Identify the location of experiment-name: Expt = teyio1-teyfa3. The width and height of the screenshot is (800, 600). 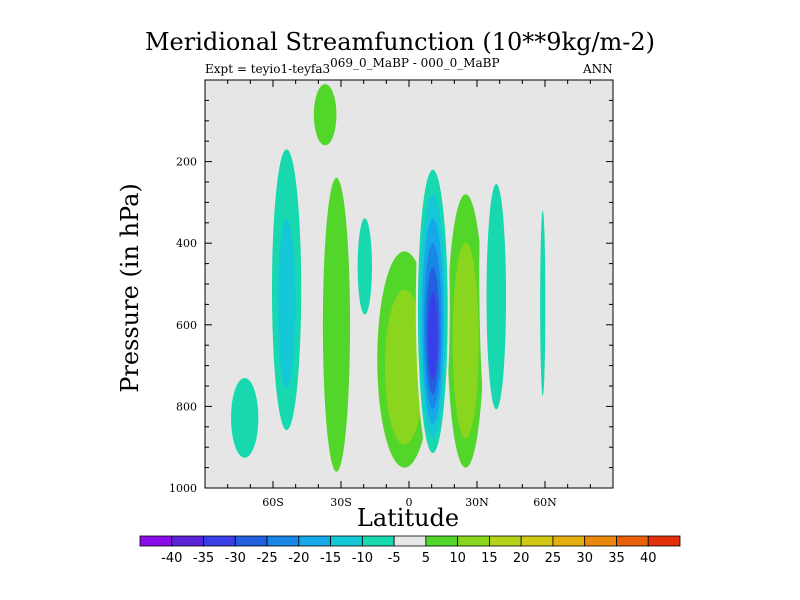
(268, 69).